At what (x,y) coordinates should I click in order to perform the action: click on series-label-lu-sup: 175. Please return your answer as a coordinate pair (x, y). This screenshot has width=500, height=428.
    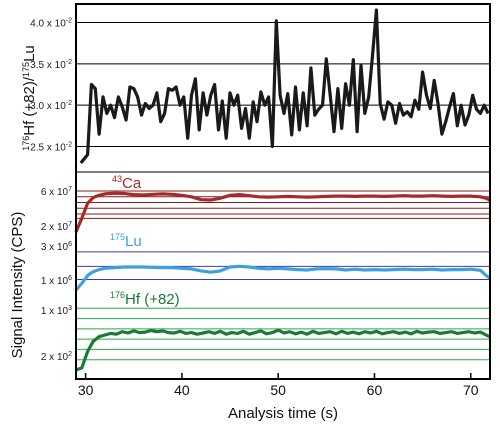
    Looking at the image, I should click on (117, 237).